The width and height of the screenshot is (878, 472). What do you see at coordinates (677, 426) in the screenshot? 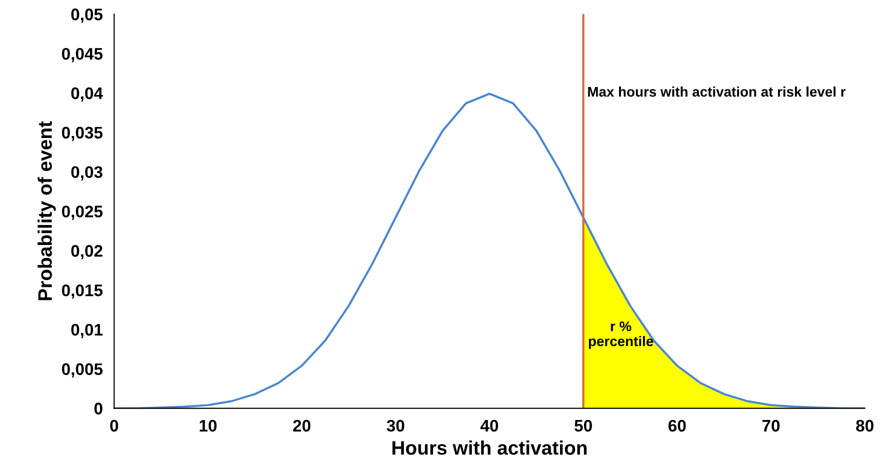
I see `x-tick-label: 60` at bounding box center [677, 426].